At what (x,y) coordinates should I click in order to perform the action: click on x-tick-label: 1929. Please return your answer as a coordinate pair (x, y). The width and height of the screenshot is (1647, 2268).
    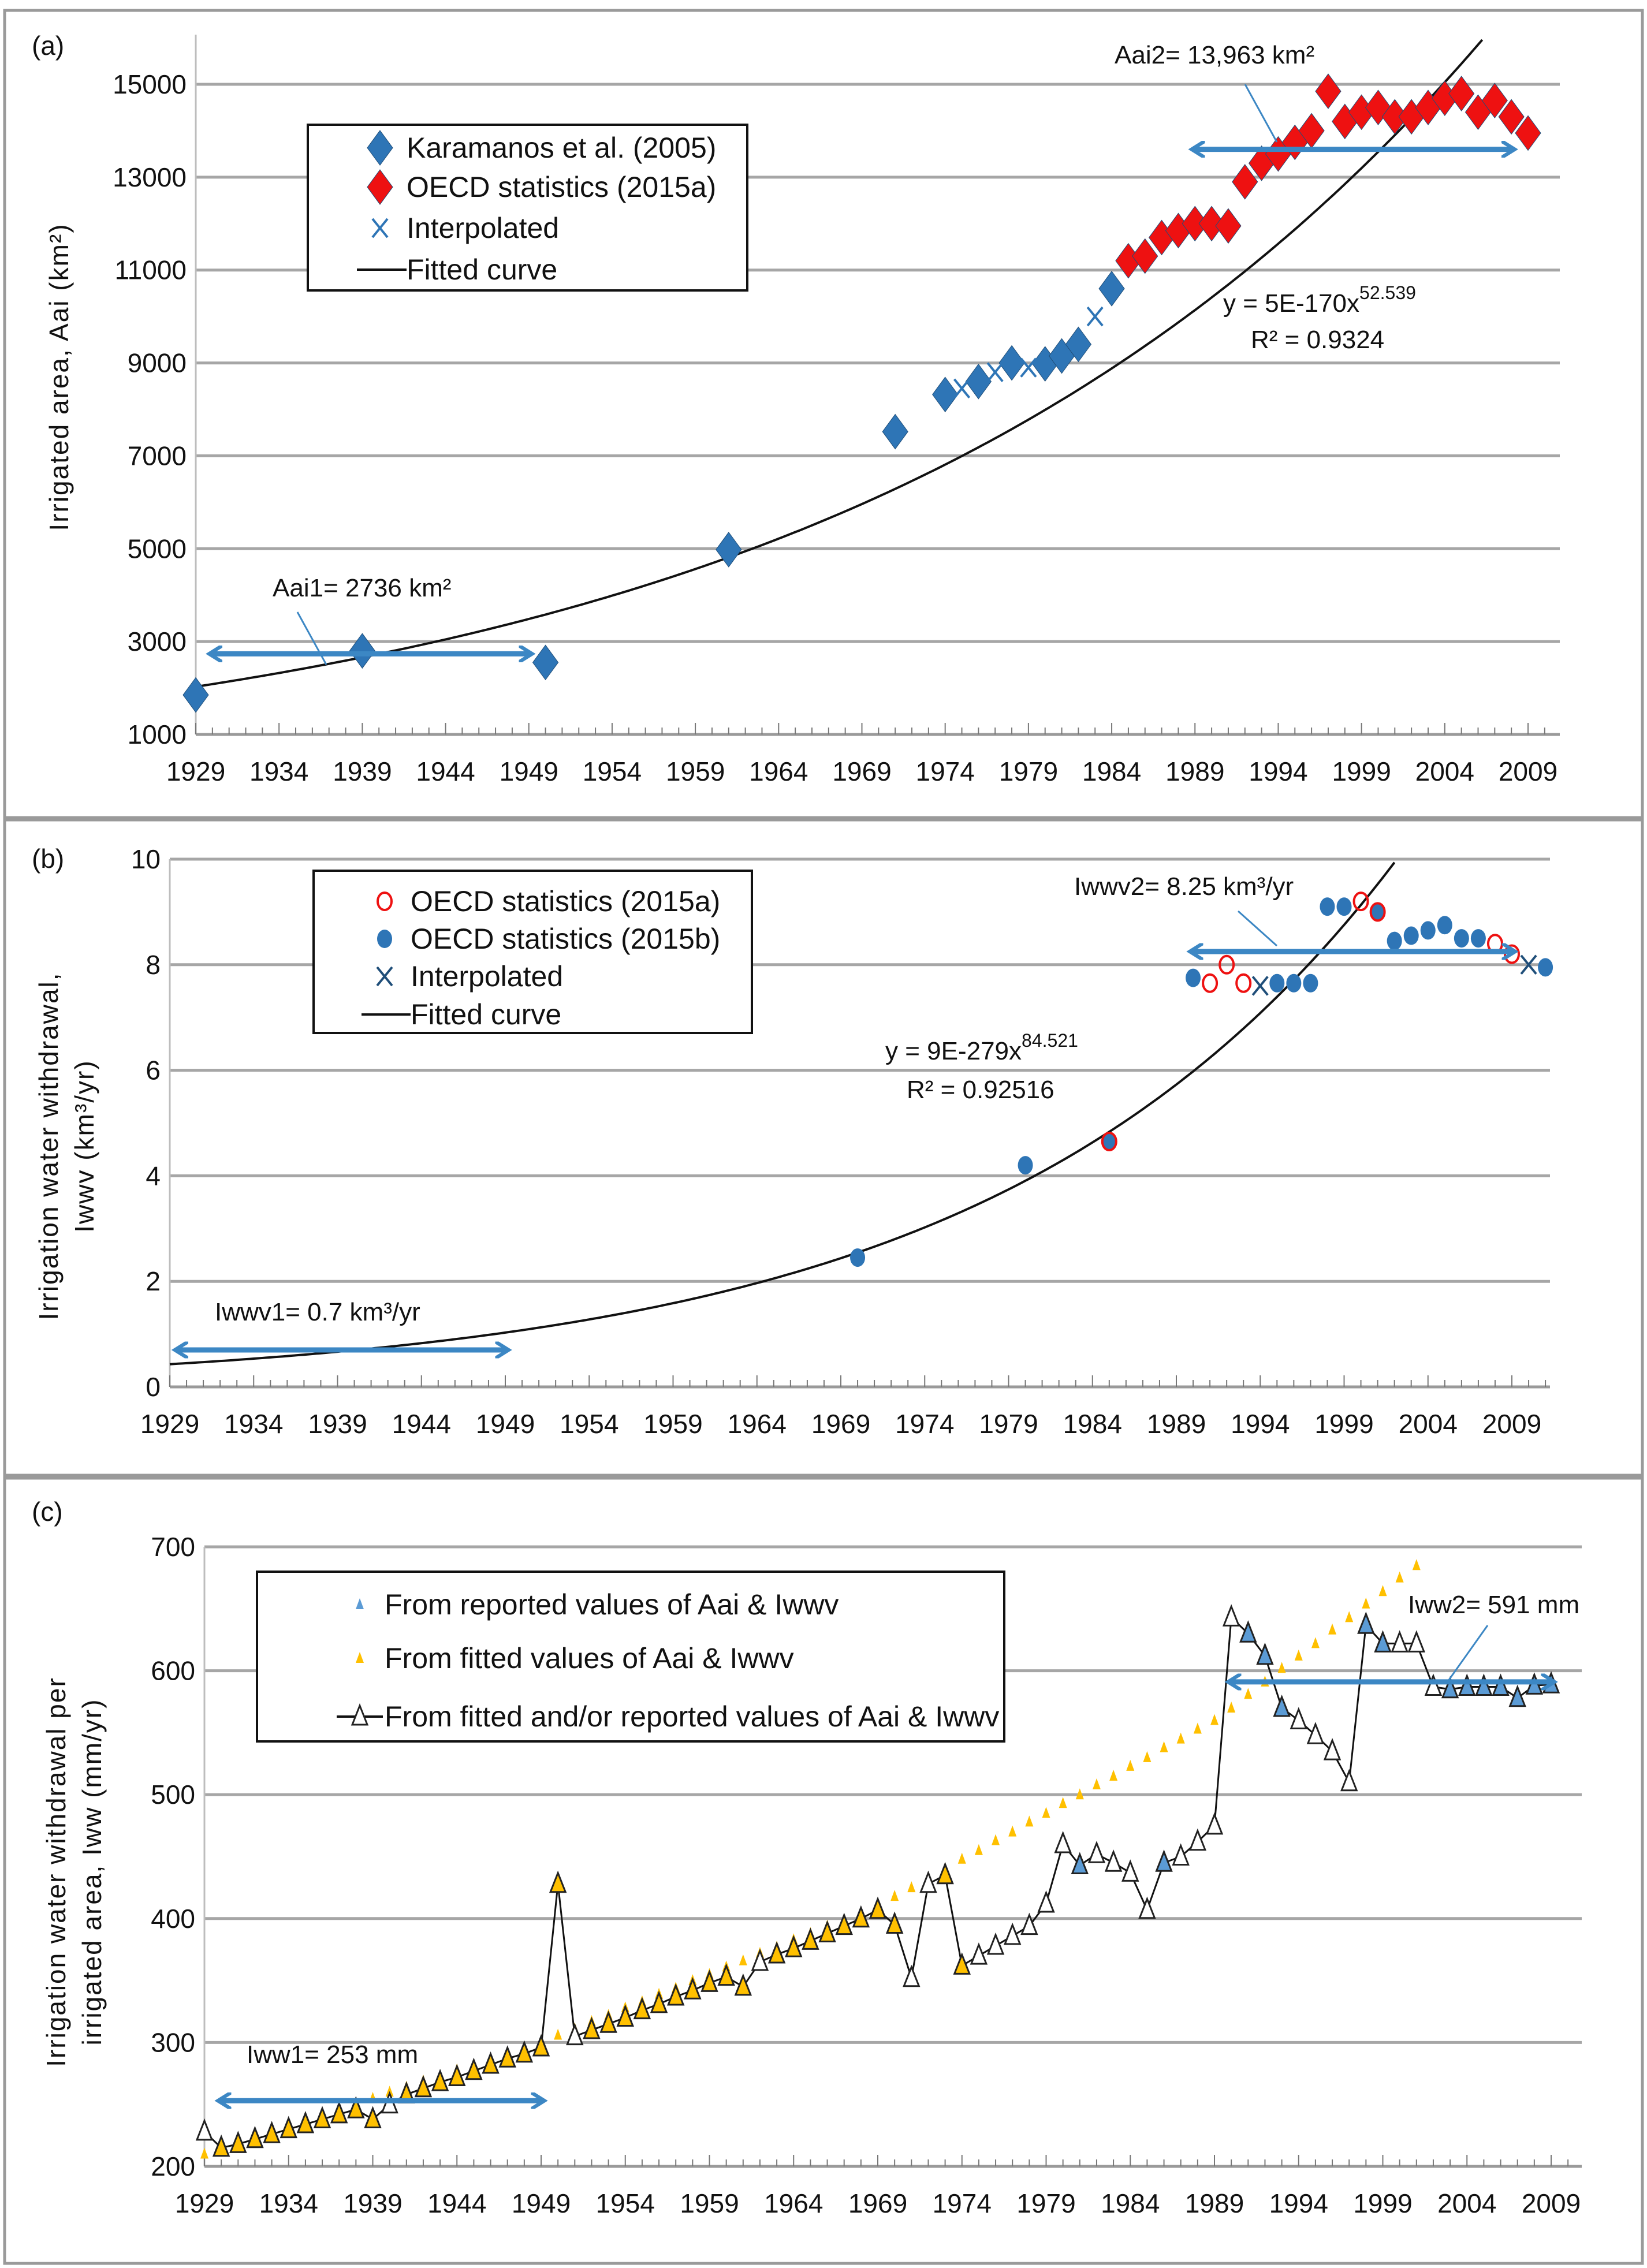
    Looking at the image, I should click on (205, 2203).